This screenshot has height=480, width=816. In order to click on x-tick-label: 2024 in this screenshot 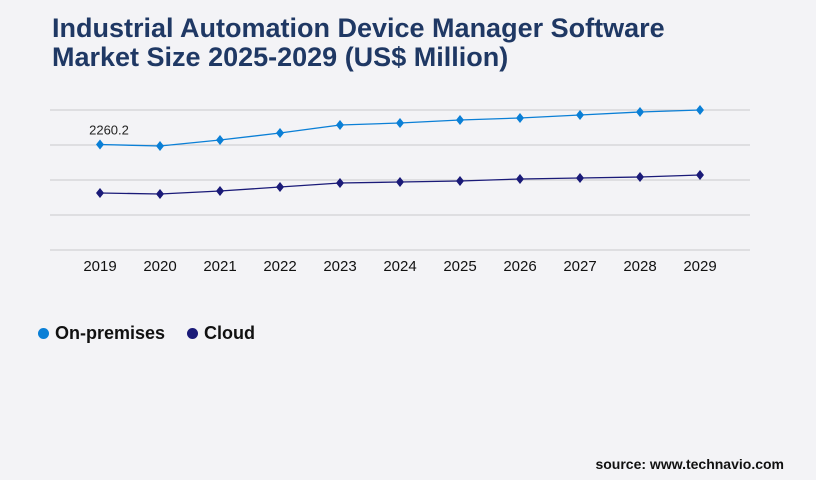, I will do `click(399, 266)`.